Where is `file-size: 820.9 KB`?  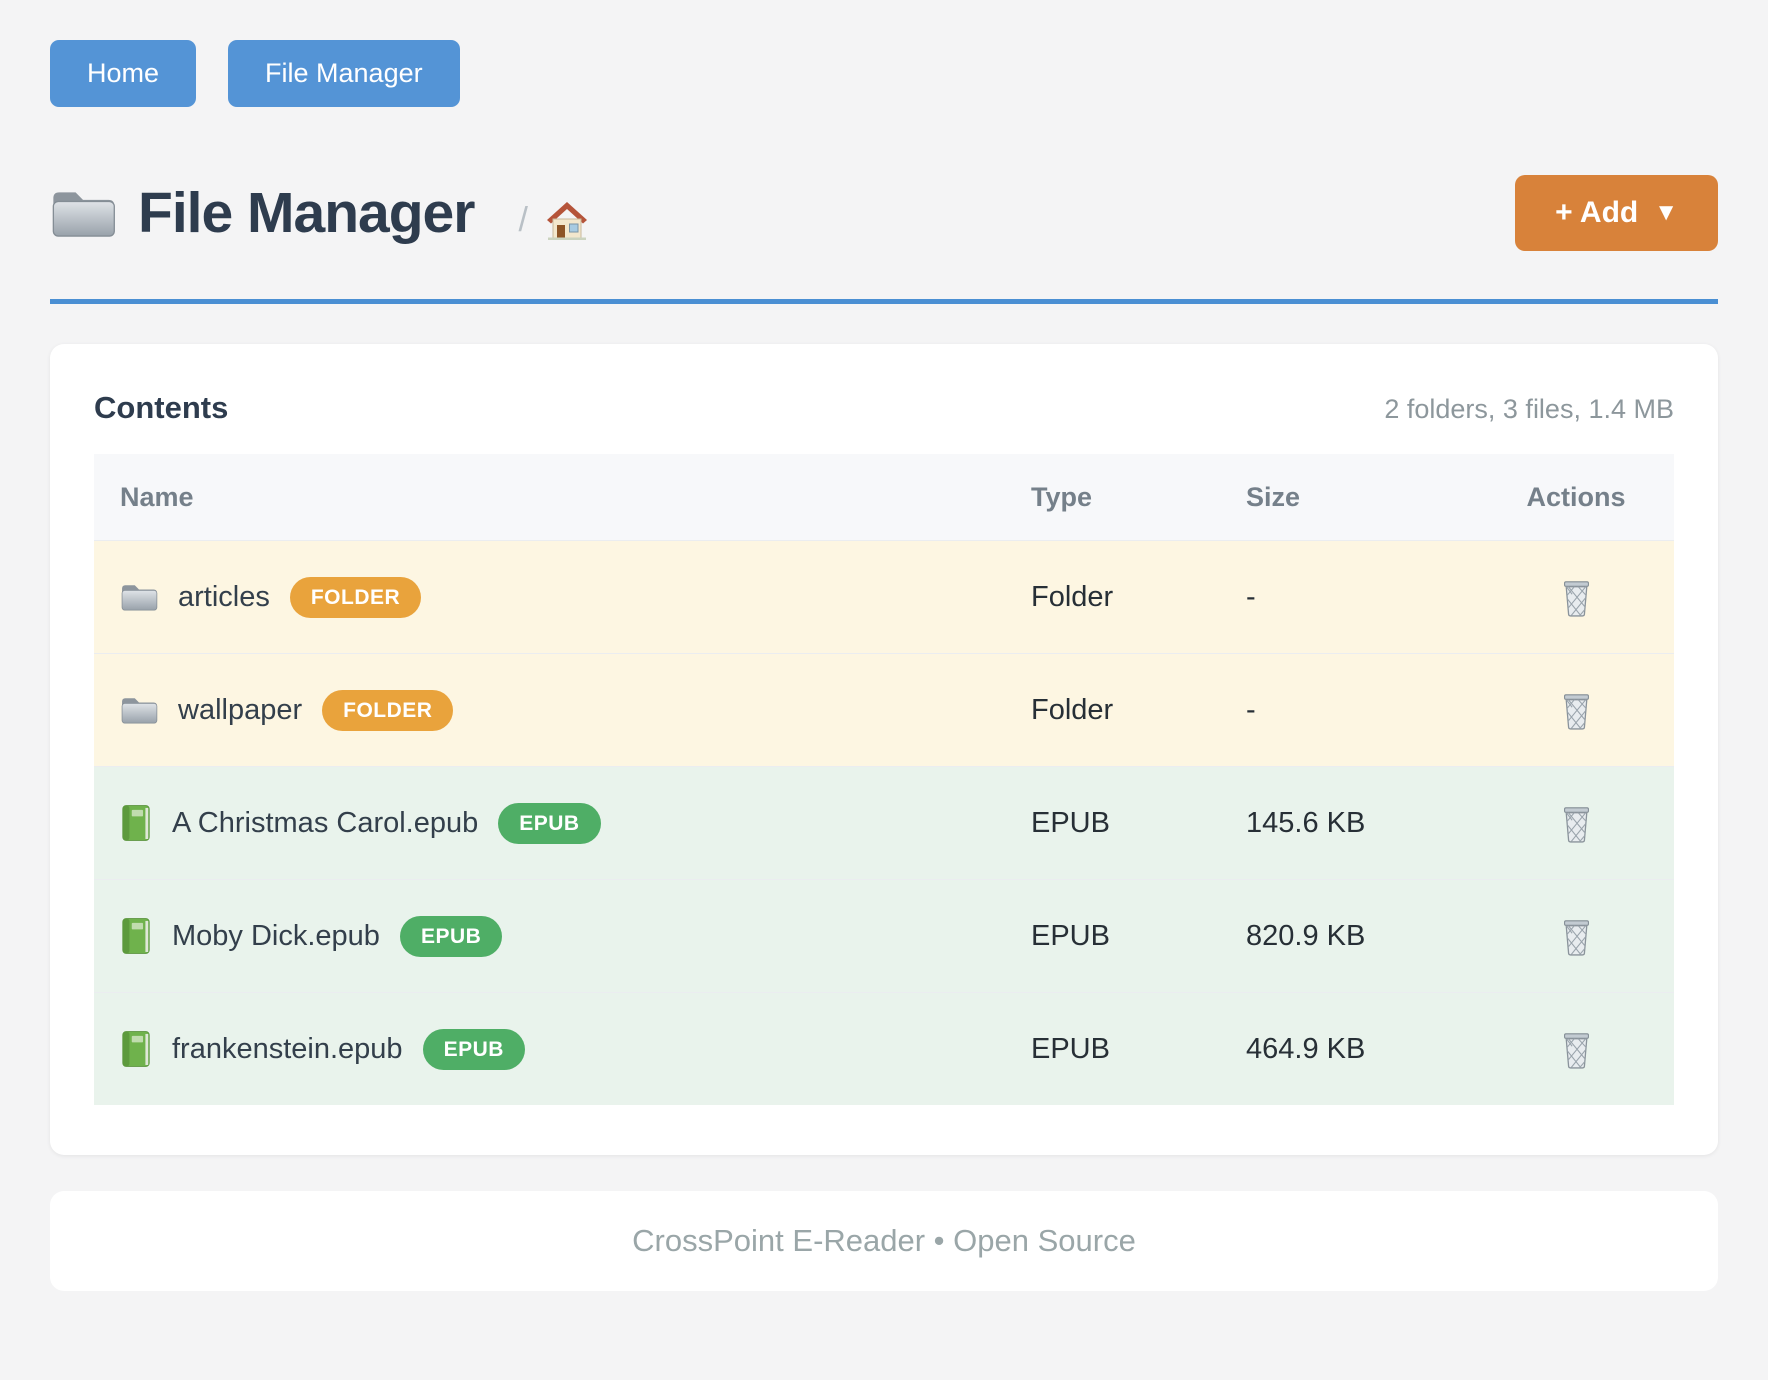
file-size: 820.9 KB is located at coordinates (1306, 935).